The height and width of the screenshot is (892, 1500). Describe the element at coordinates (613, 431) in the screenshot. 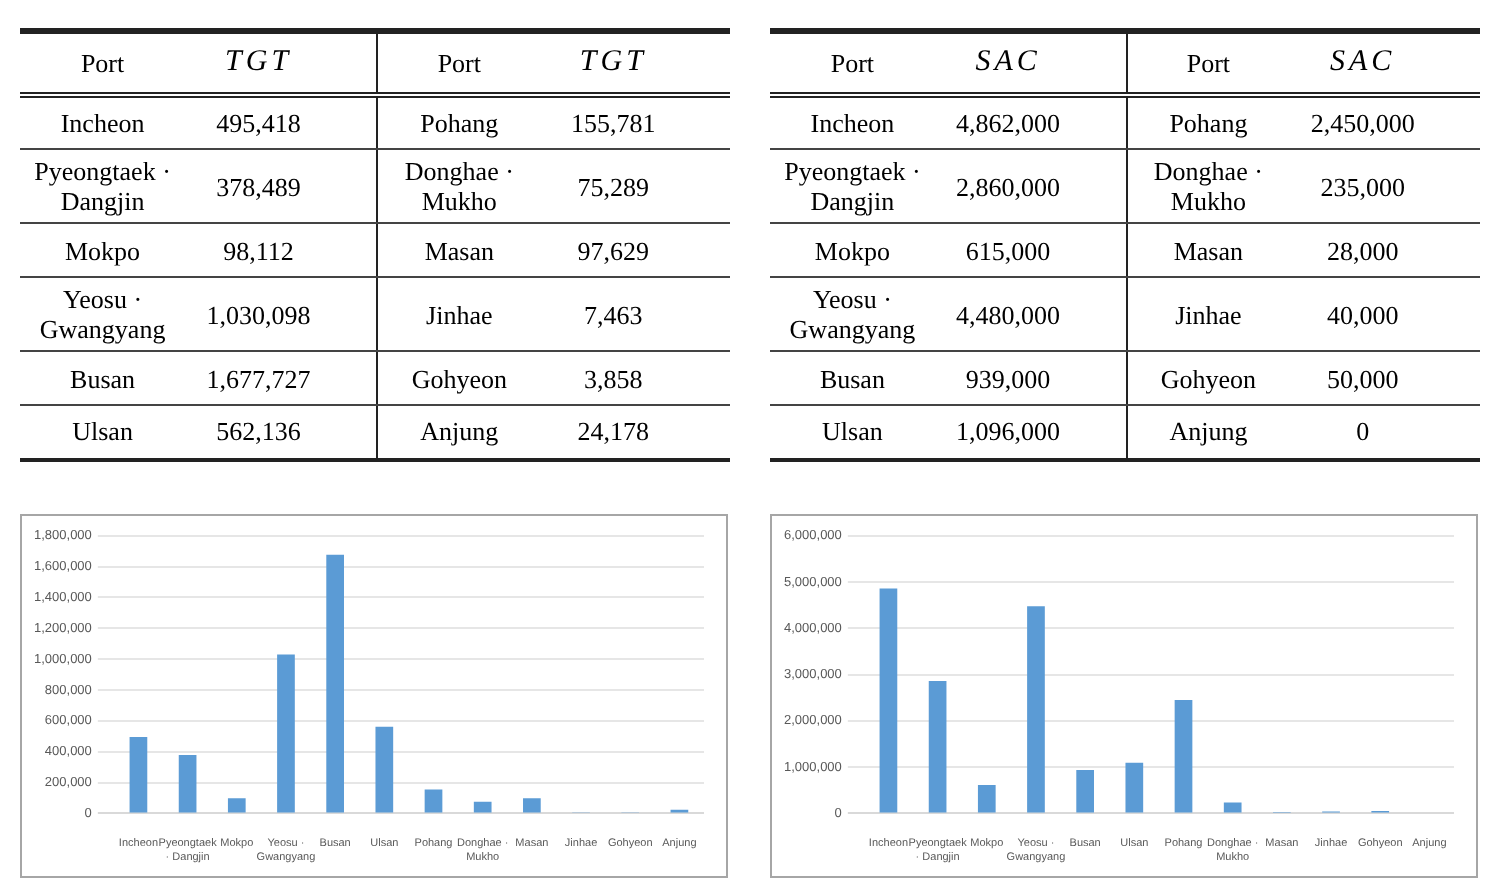

I see `text: 24,178` at that location.